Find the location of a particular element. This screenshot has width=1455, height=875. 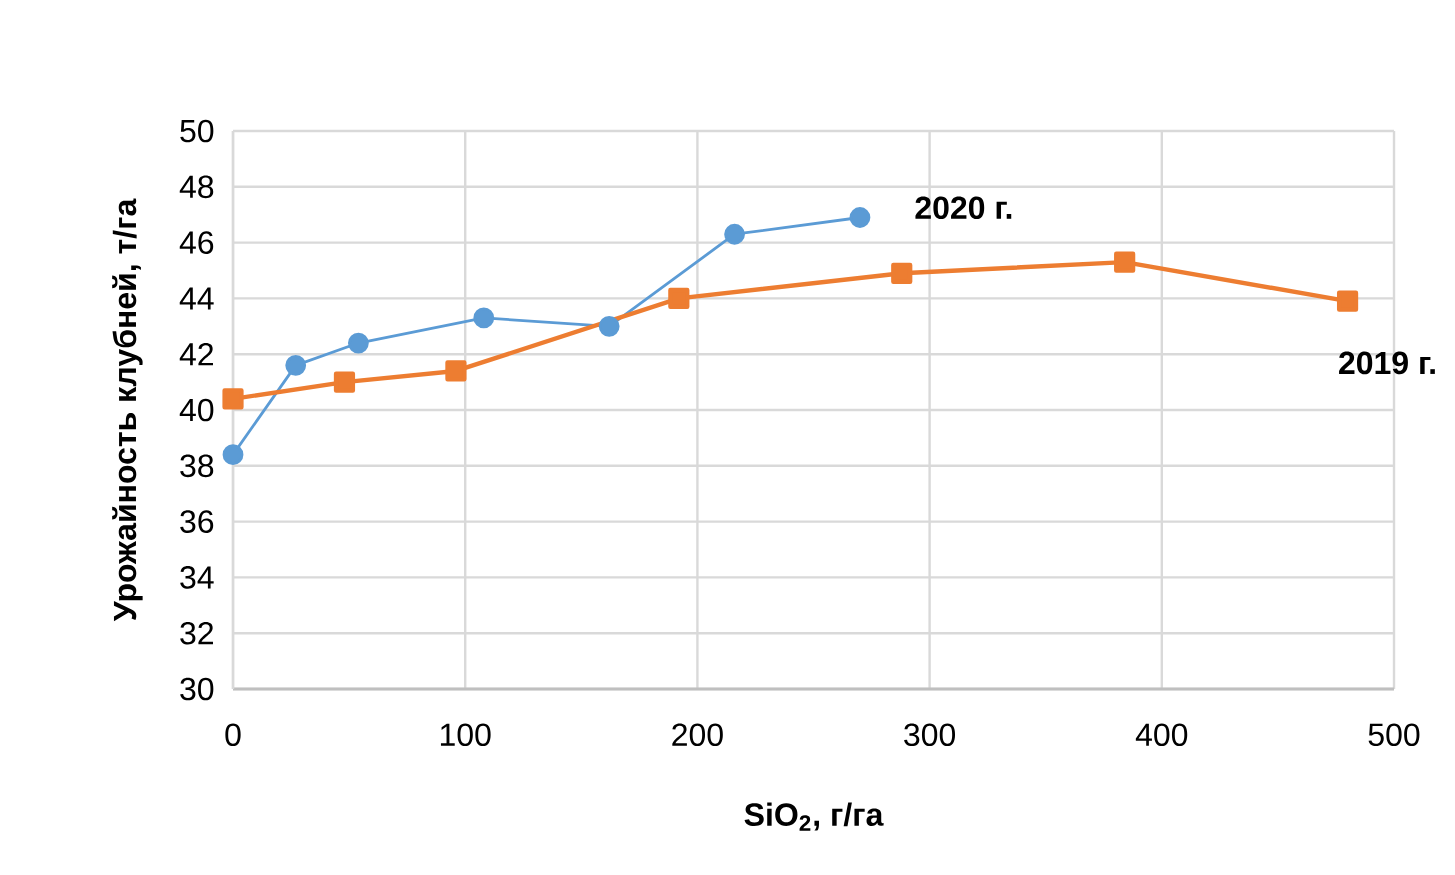

y-tick-label: 40 is located at coordinates (196, 410).